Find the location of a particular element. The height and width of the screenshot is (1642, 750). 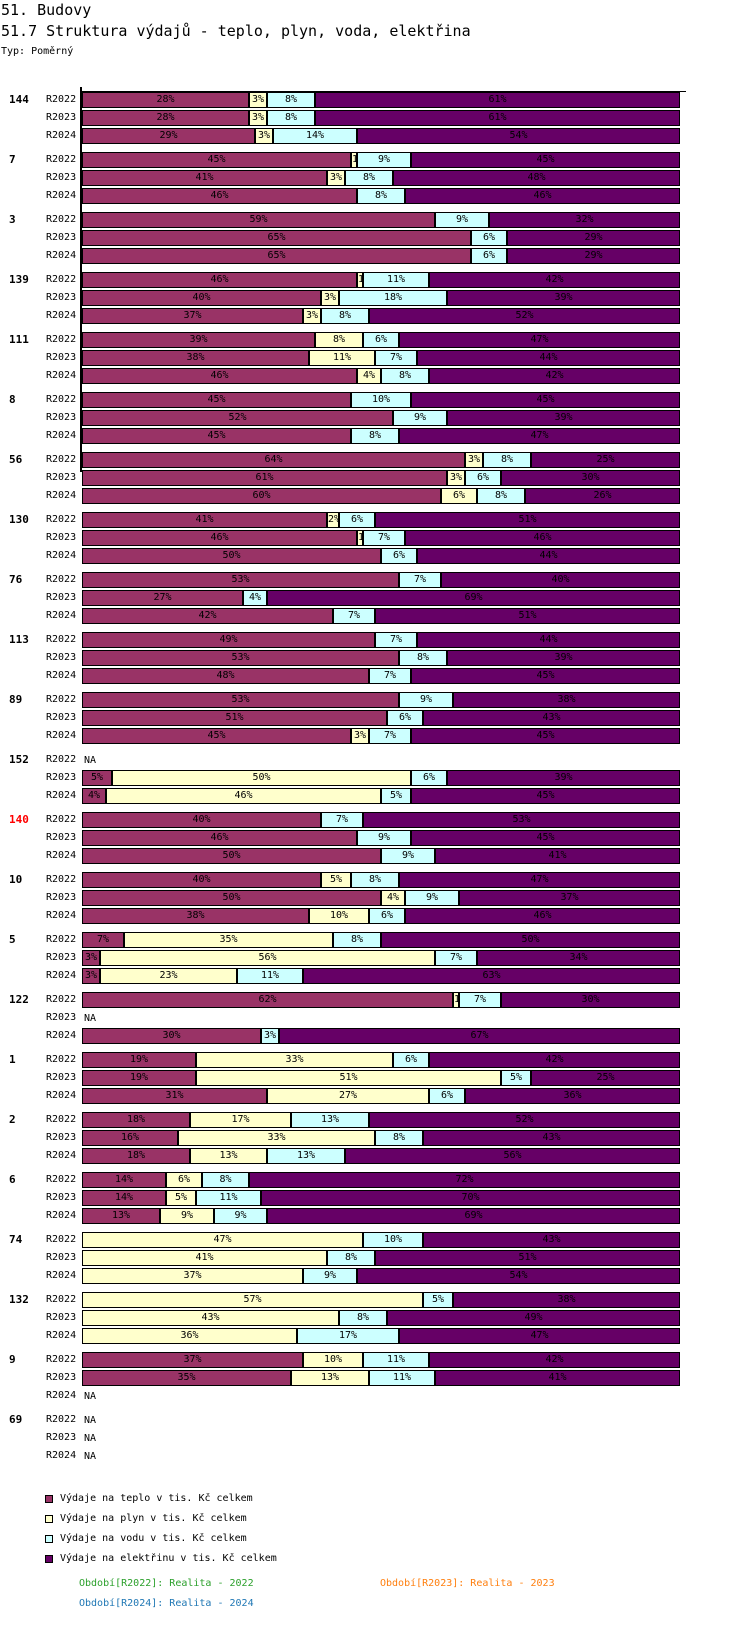

bar-segment-elektrina: 25% is located at coordinates (605, 1078).